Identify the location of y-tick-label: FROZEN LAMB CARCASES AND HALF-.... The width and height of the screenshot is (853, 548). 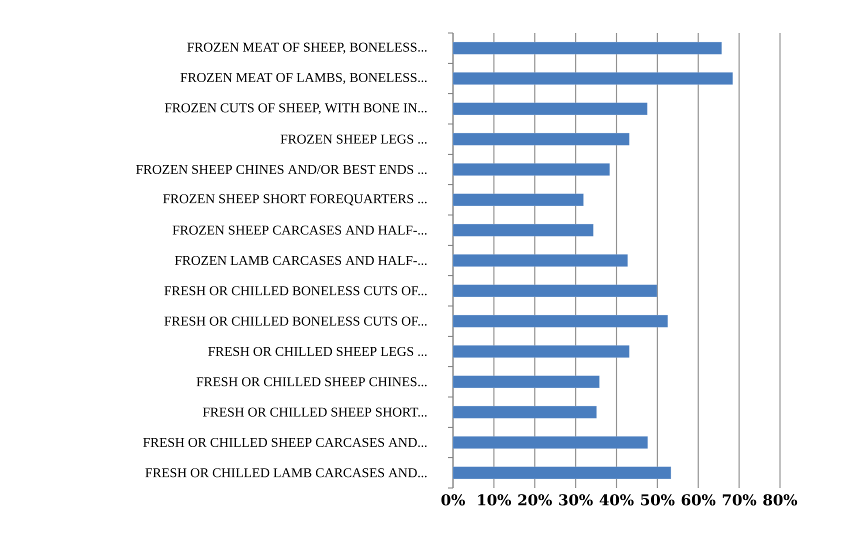
(300, 261).